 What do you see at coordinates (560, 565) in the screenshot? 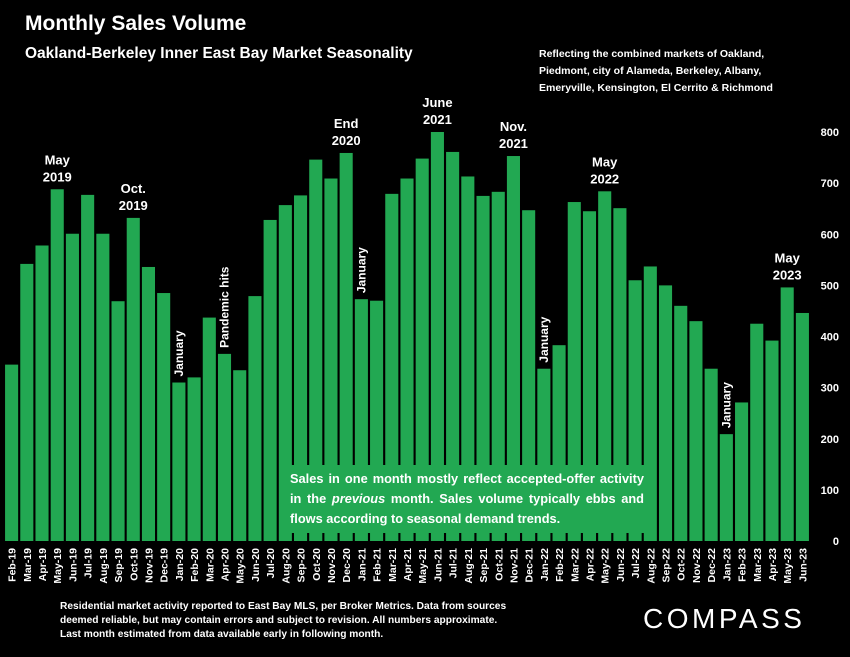
I see `x-tick-label: Feb-22` at bounding box center [560, 565].